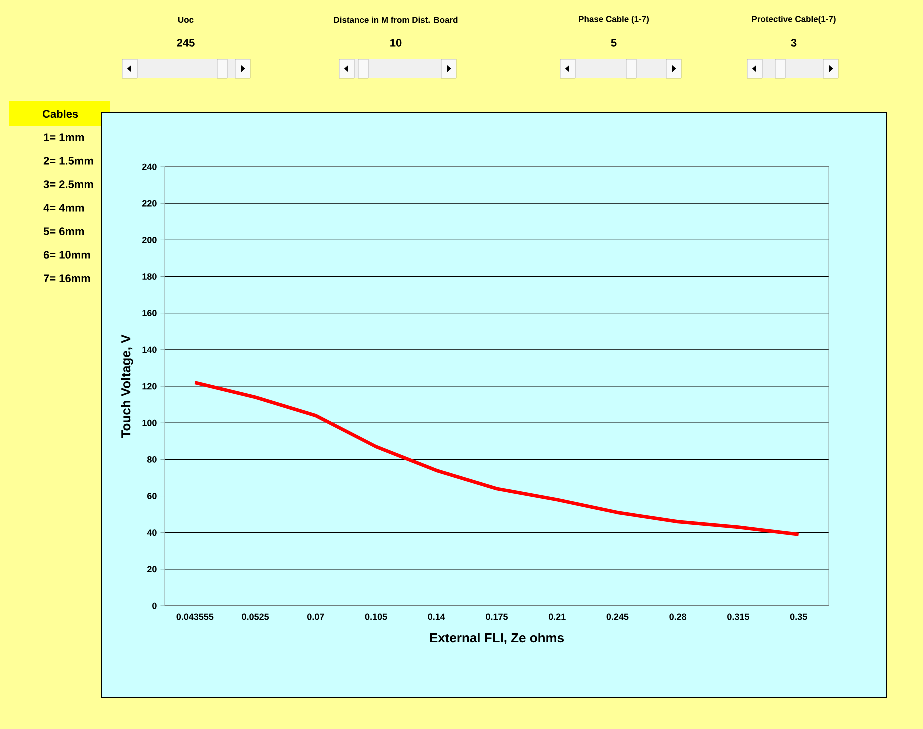  What do you see at coordinates (149, 313) in the screenshot?
I see `y-tick-label: 160` at bounding box center [149, 313].